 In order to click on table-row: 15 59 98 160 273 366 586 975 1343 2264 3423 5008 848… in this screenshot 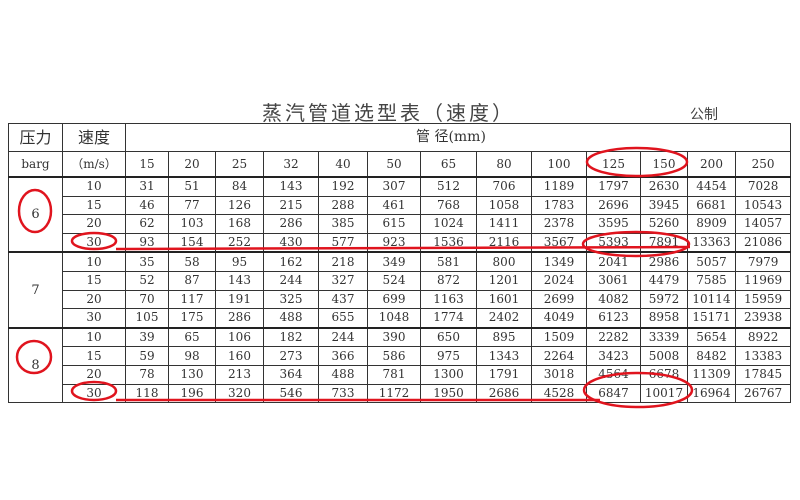, I will do `click(400, 356)`.